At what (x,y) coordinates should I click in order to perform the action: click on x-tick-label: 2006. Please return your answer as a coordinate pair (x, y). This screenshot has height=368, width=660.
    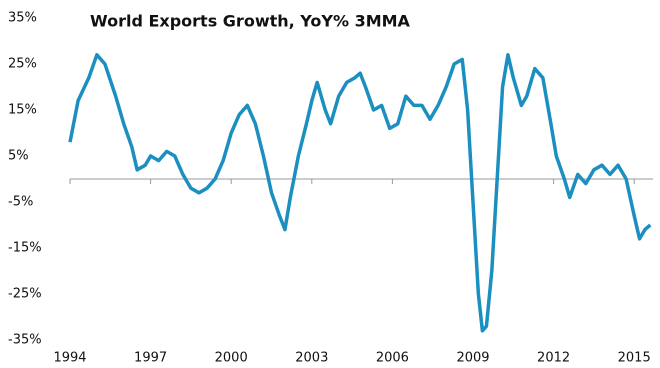
    Looking at the image, I should click on (392, 358).